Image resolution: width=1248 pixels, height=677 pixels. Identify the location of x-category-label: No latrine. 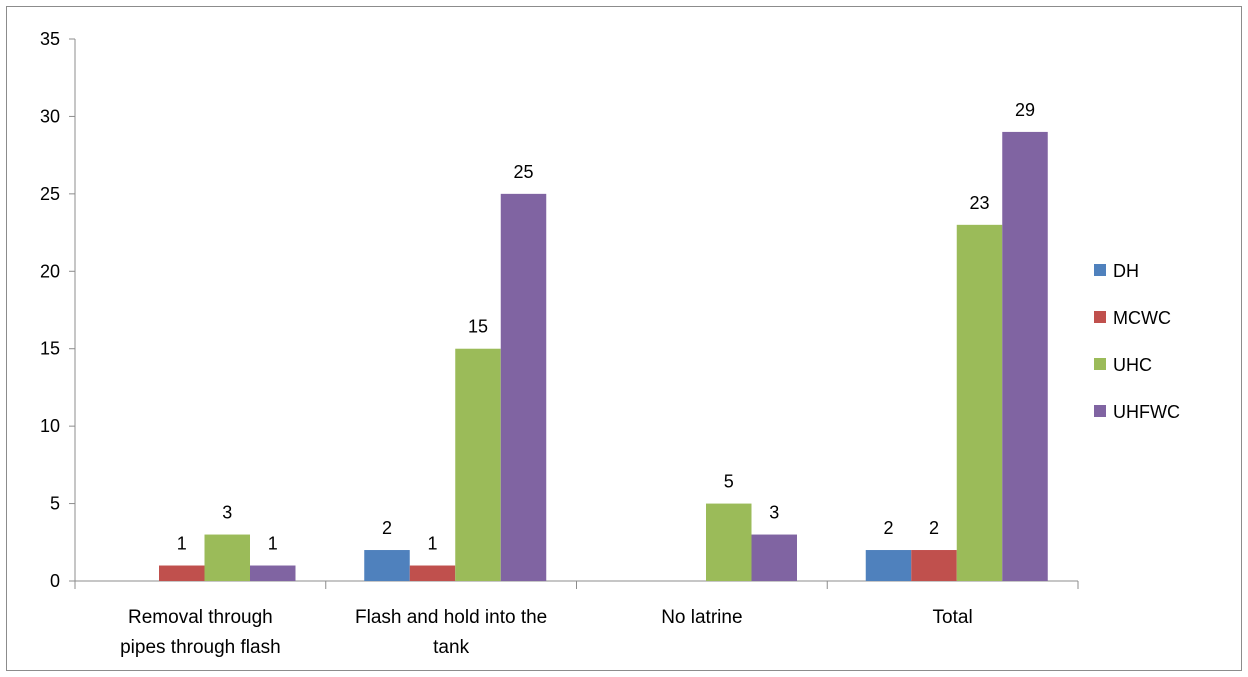
(701, 617).